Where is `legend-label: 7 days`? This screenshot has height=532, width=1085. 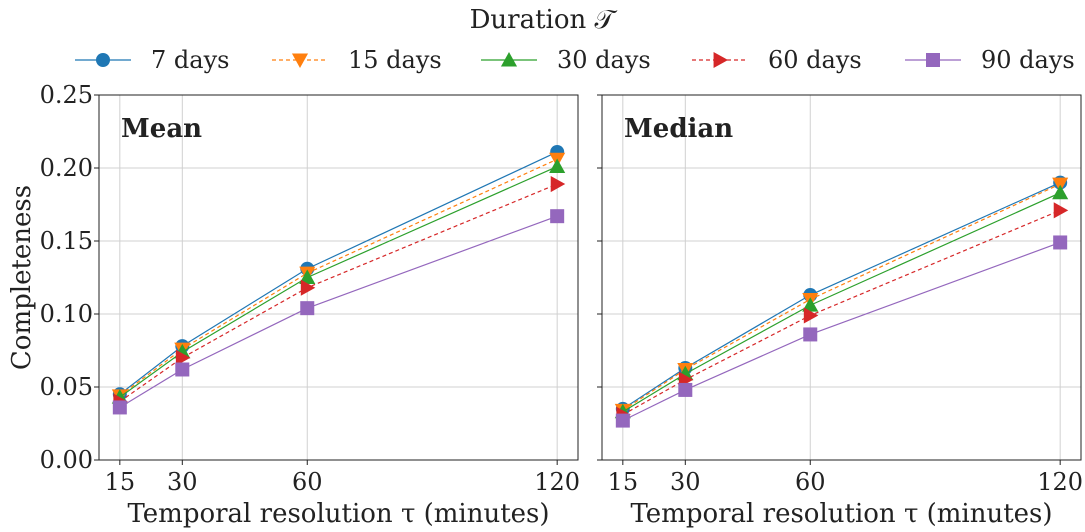 legend-label: 7 days is located at coordinates (190, 60).